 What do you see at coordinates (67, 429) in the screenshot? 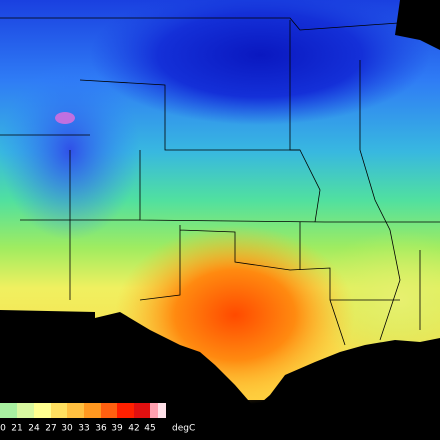
I see `colorbar-label: 30` at bounding box center [67, 429].